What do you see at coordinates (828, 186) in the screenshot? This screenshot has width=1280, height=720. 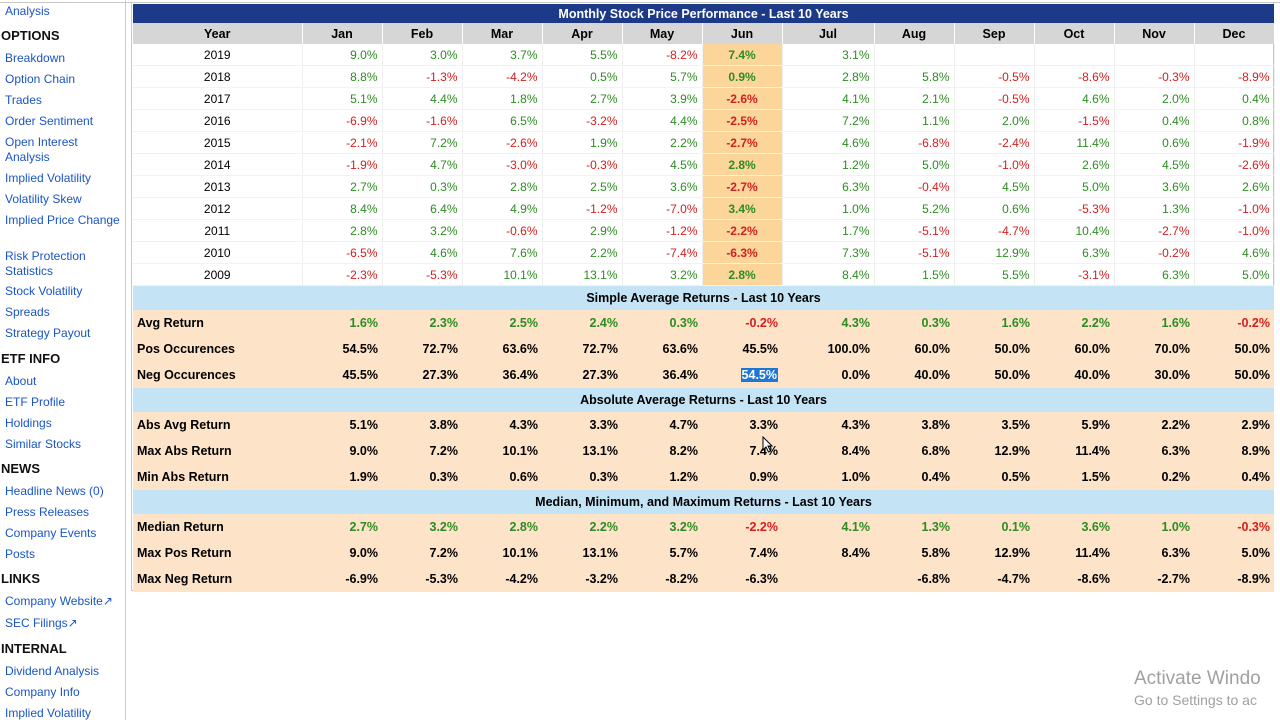 I see `value-cell: 6.3%` at bounding box center [828, 186].